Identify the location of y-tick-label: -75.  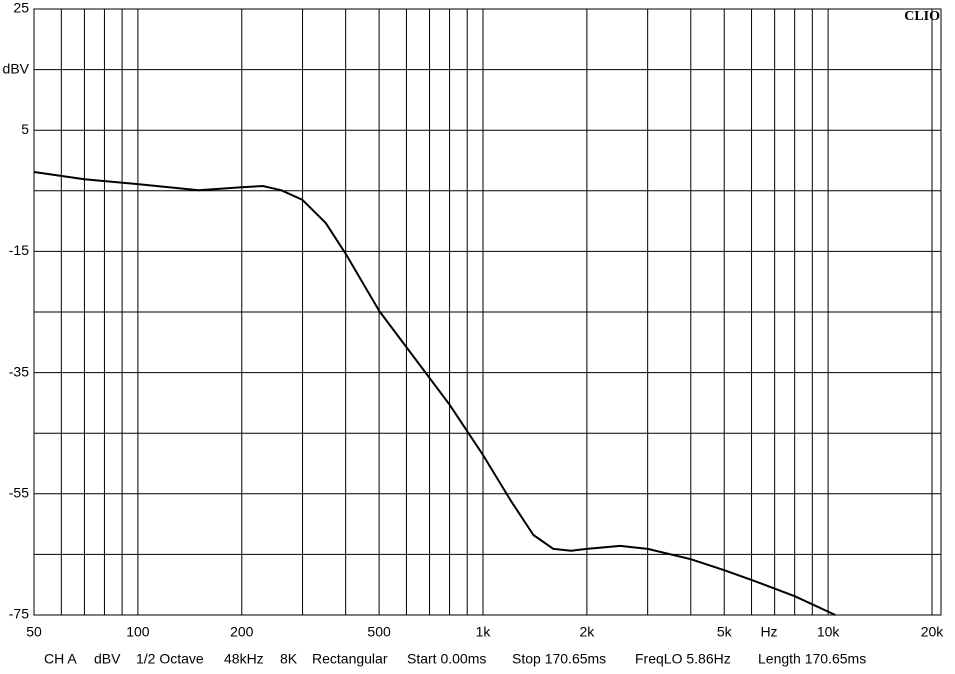
(19, 614).